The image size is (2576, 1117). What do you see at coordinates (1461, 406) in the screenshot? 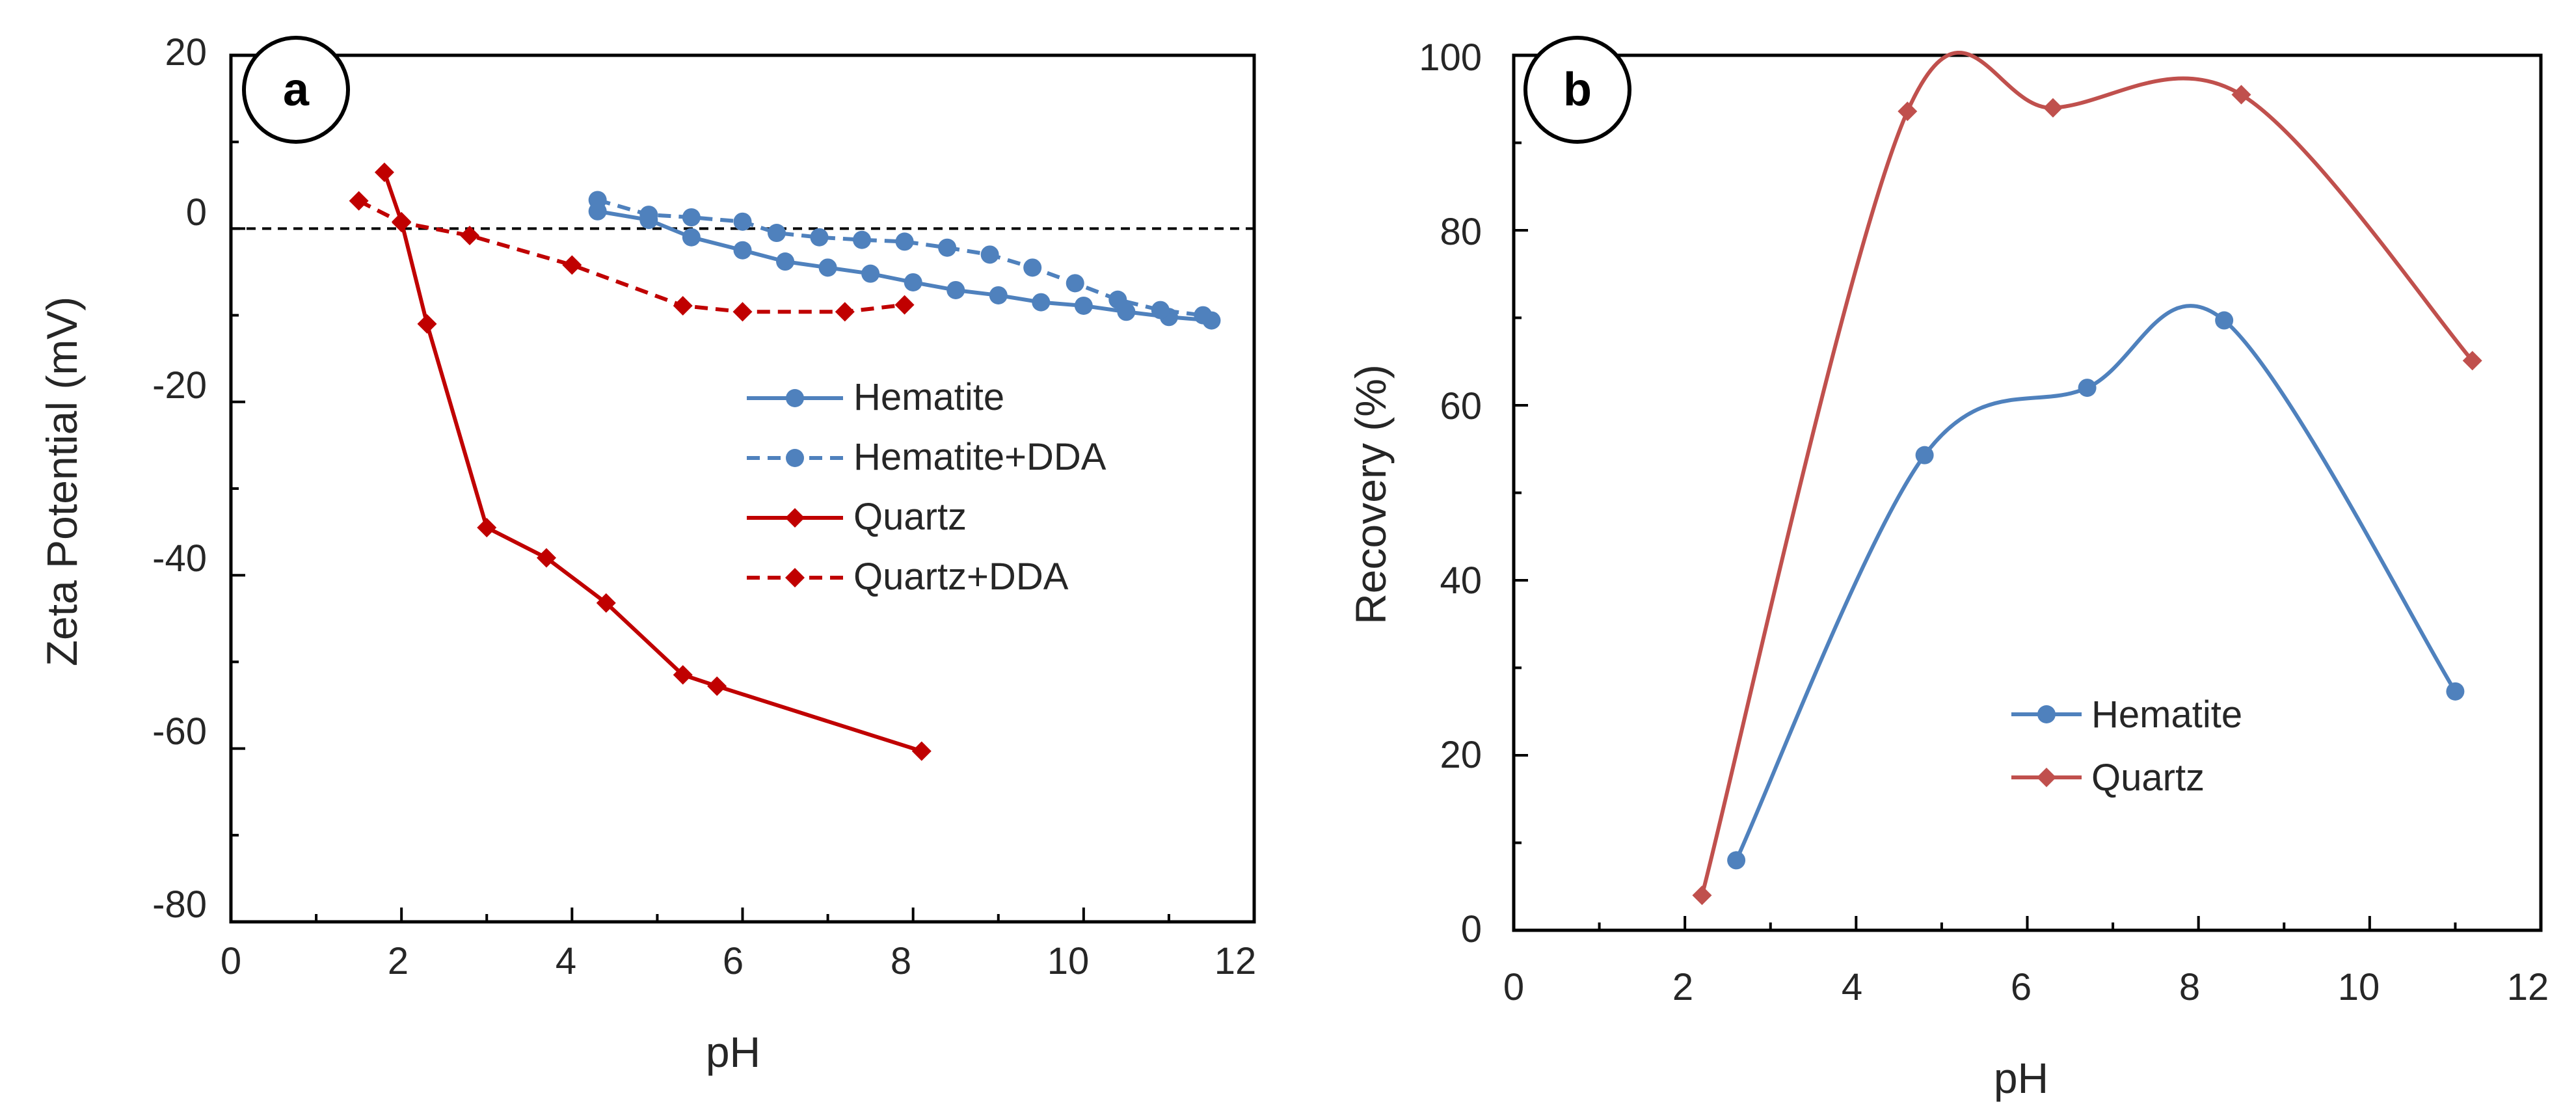
I see `panel-b-ytick-label: 60` at bounding box center [1461, 406].